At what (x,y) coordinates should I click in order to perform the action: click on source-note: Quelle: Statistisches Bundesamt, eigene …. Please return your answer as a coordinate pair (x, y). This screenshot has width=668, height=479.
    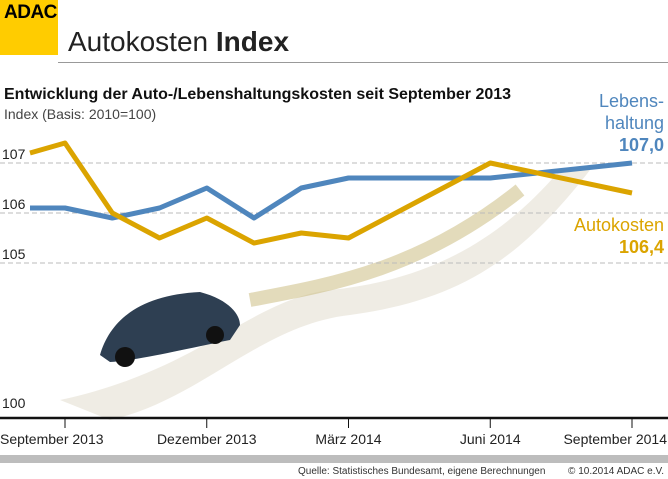
    Looking at the image, I should click on (422, 471).